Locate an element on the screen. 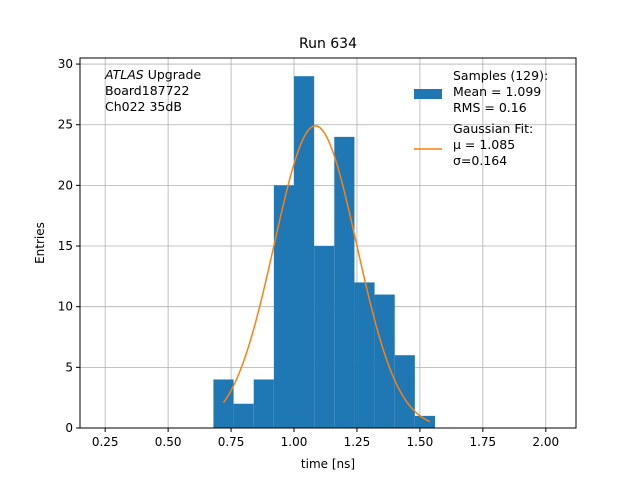  x-tick-label-4: 1.25 is located at coordinates (357, 442).